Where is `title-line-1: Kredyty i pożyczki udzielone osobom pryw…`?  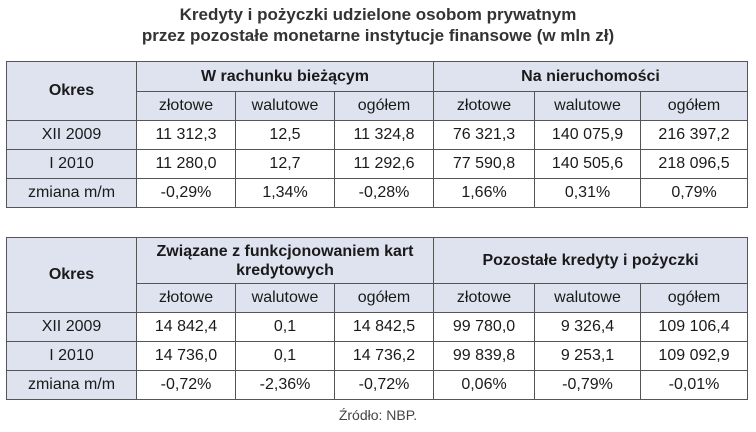 title-line-1: Kredyty i pożyczki udzielone osobom pryw… is located at coordinates (378, 14).